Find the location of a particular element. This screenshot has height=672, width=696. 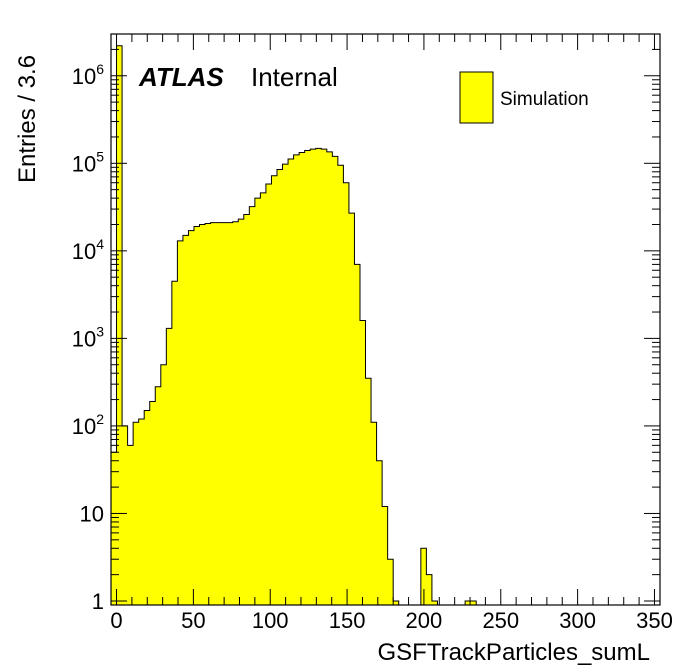

x-tick-label: 300 is located at coordinates (577, 620).